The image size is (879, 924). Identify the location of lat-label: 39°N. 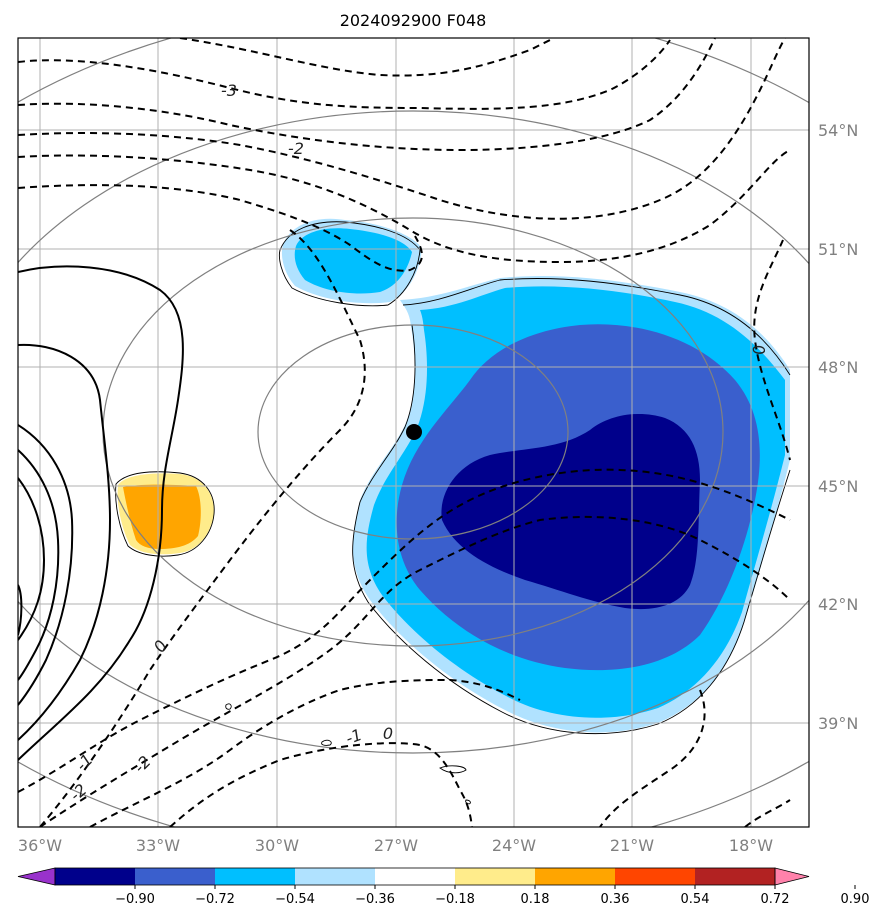
(838, 723).